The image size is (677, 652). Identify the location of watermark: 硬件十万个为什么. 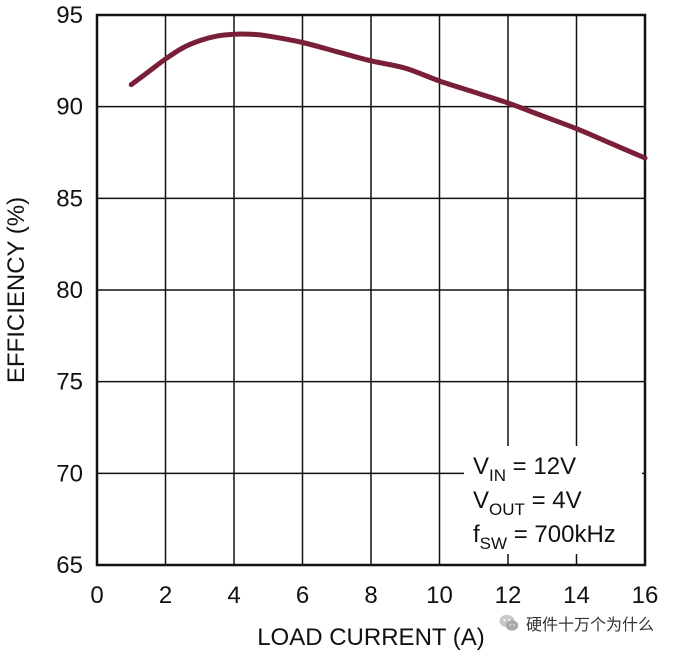
(576, 623).